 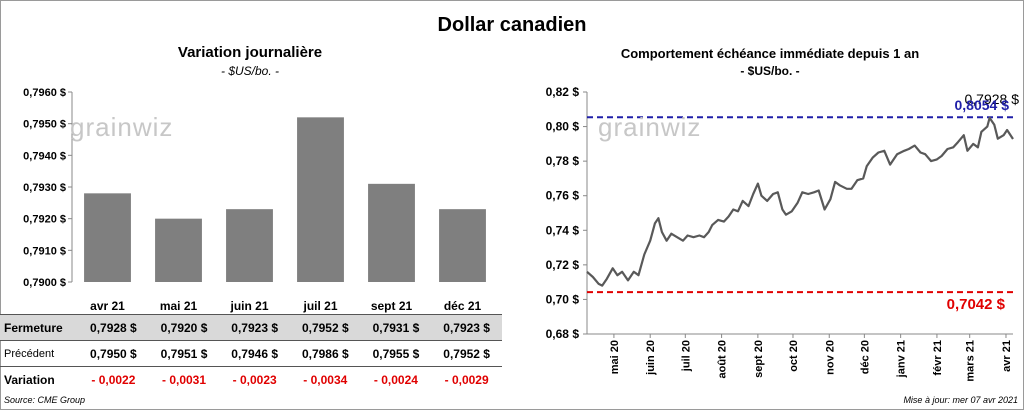 I want to click on y-tick-label: 0,80 $, so click(x=563, y=127).